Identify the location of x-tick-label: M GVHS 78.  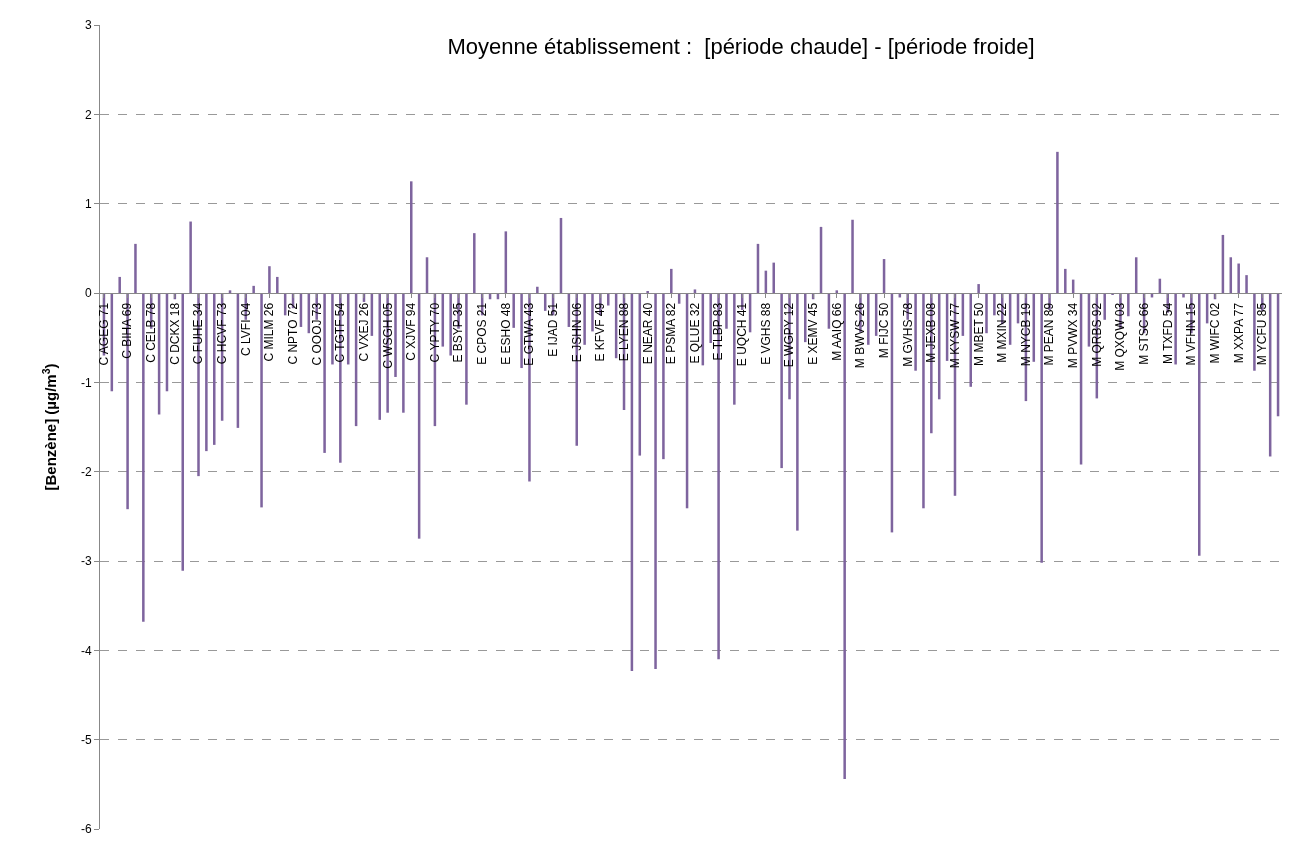
(907, 334).